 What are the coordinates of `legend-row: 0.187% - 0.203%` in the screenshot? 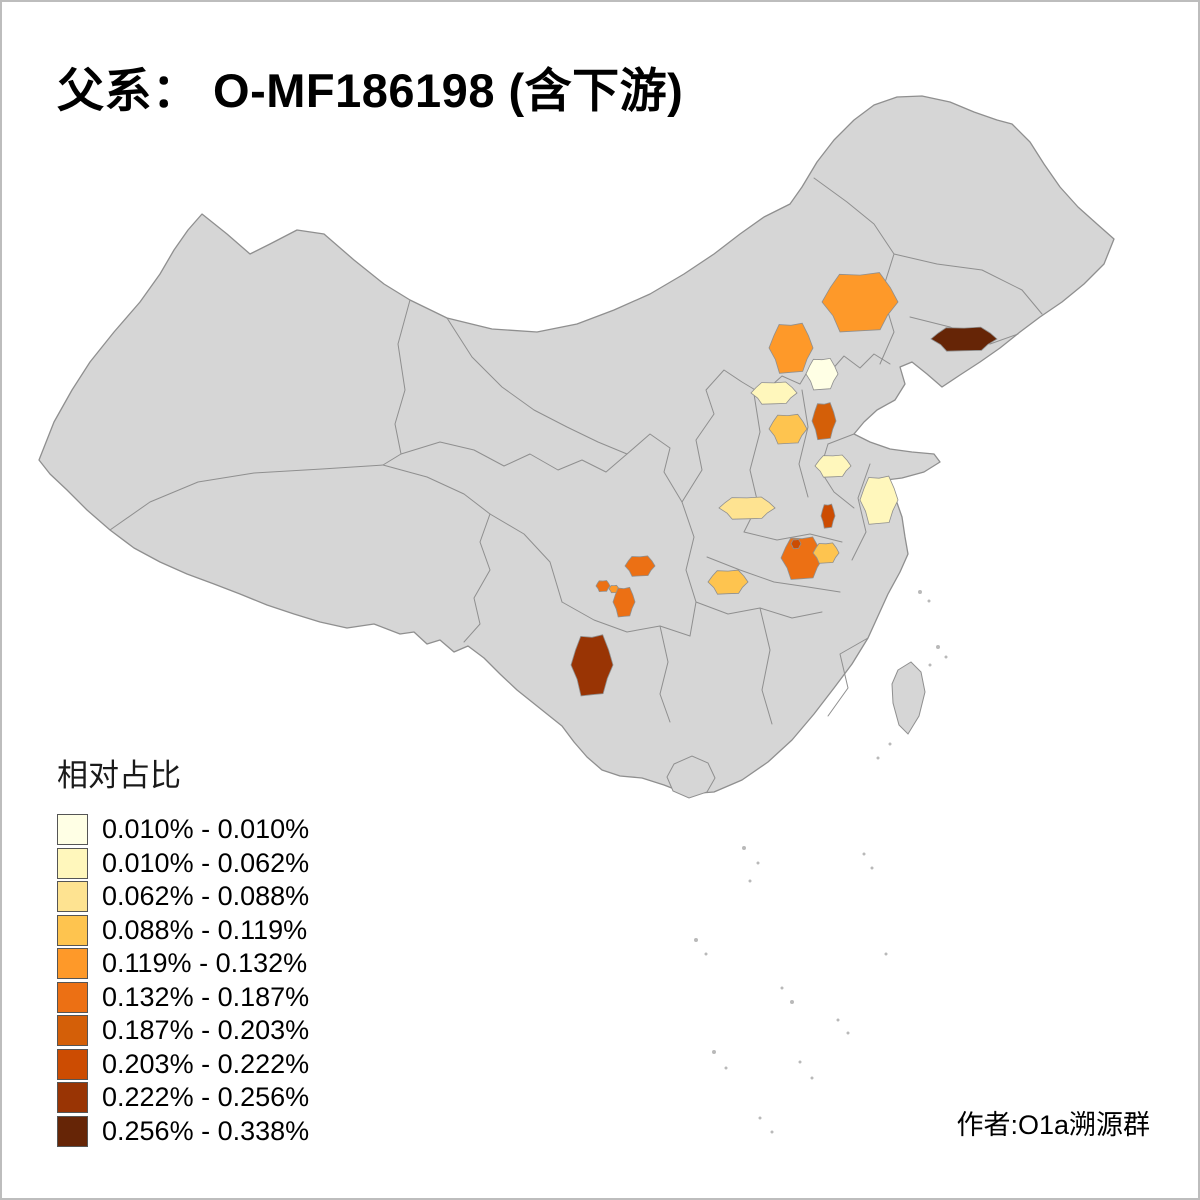 It's located at (183, 1031).